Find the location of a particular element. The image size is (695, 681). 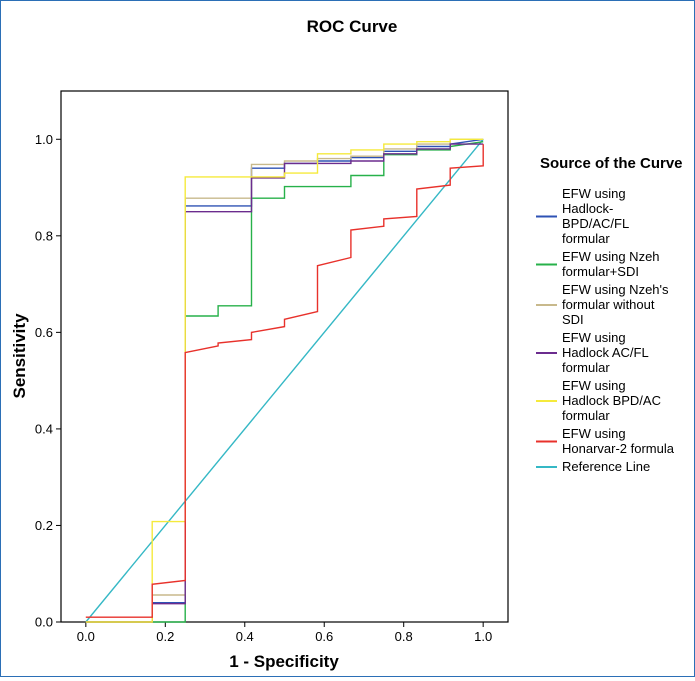

x-tick-label: 0.2 is located at coordinates (165, 636).